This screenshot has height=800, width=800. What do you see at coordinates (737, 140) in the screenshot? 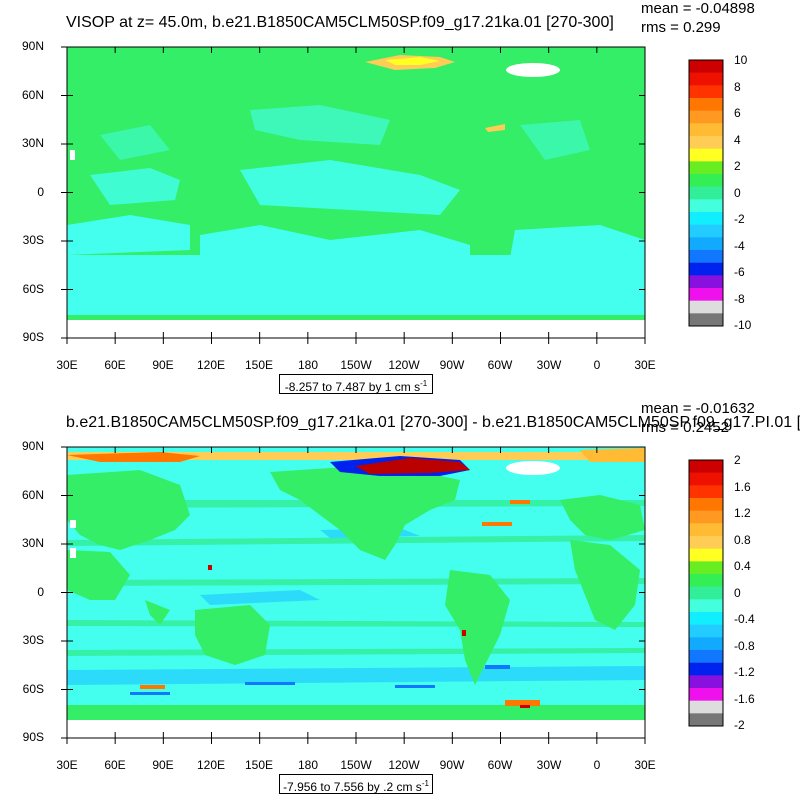
I see `colorbar-label: 4` at bounding box center [737, 140].